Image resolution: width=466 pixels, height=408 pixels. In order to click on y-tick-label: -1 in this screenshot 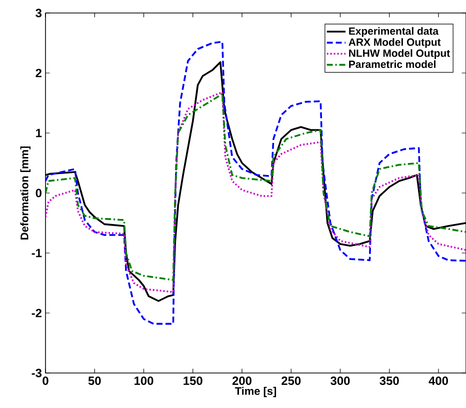, I will do `click(37, 253)`.